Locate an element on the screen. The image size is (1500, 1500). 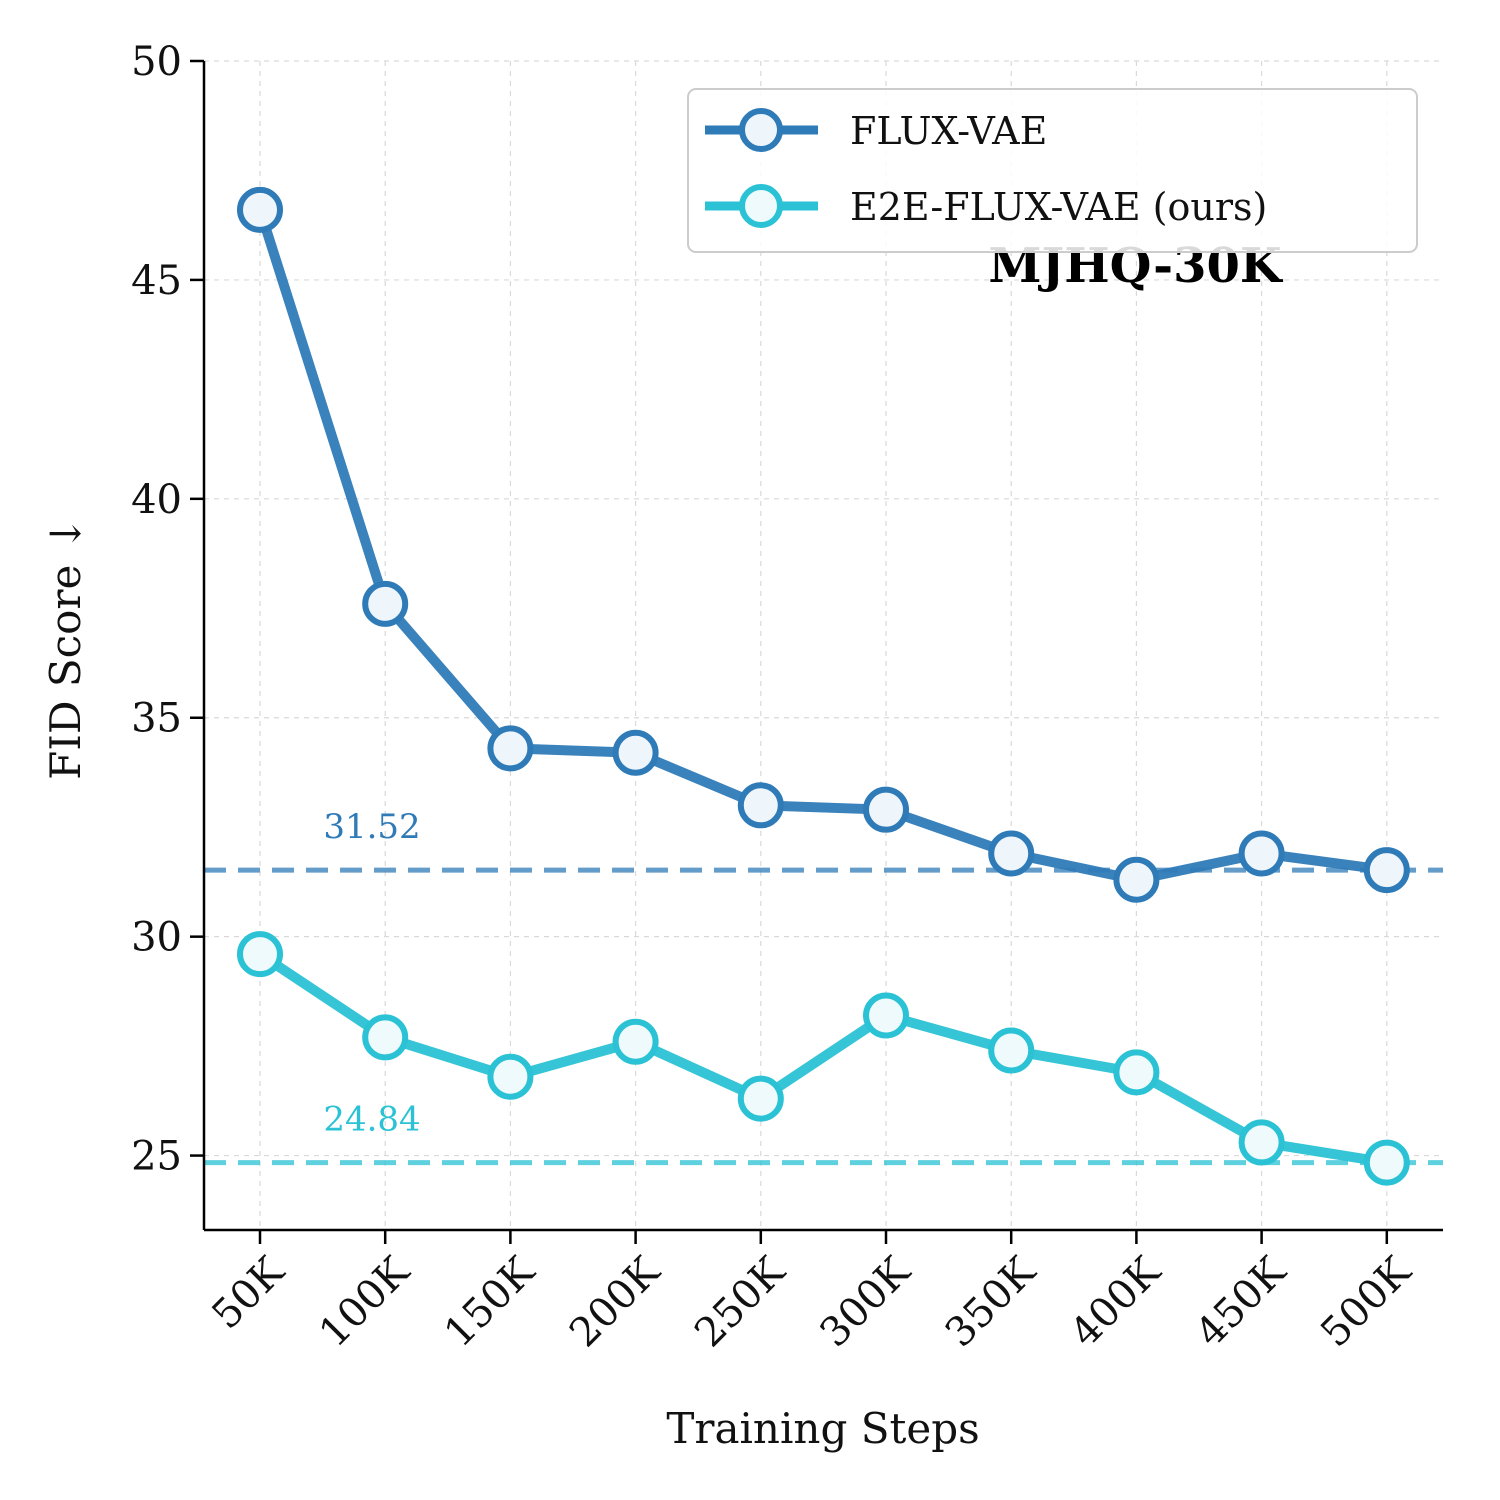
x-tick-label: 250K is located at coordinates (740, 1302).